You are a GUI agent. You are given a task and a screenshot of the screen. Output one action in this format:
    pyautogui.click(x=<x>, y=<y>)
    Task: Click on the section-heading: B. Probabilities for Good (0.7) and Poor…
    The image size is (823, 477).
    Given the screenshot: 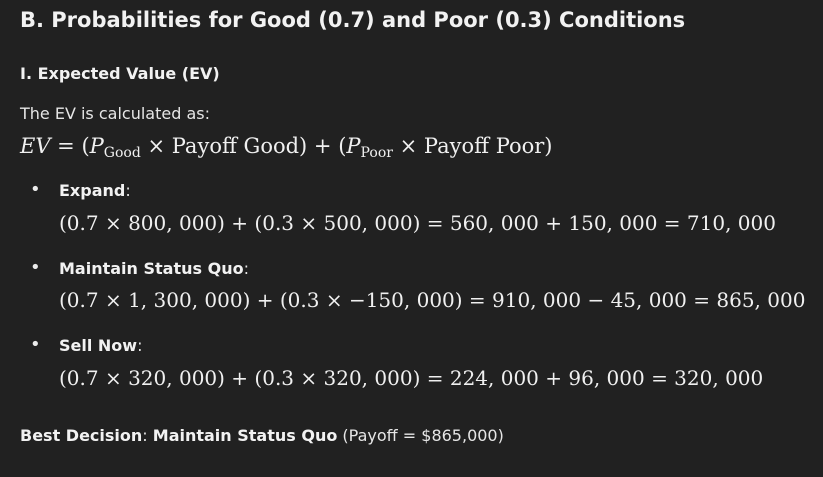 What is the action you would take?
    pyautogui.click(x=353, y=20)
    